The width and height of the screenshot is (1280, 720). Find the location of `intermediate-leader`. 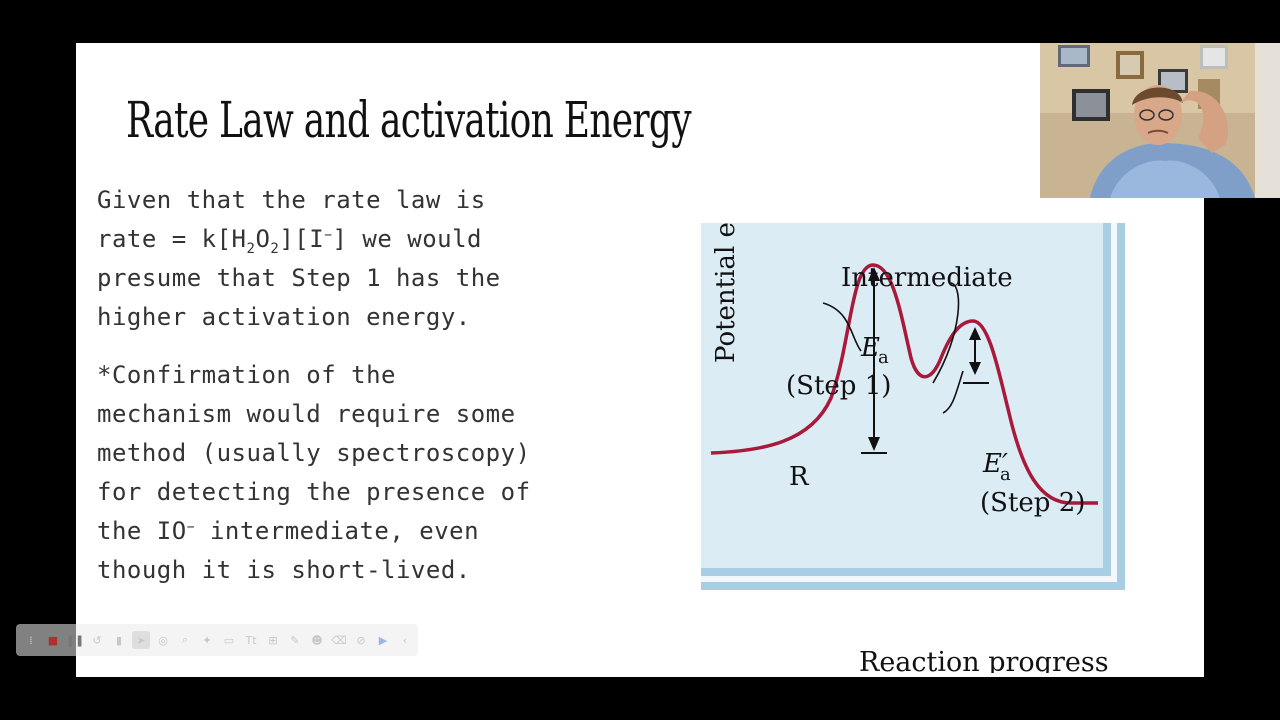

intermediate-leader is located at coordinates (946, 333).